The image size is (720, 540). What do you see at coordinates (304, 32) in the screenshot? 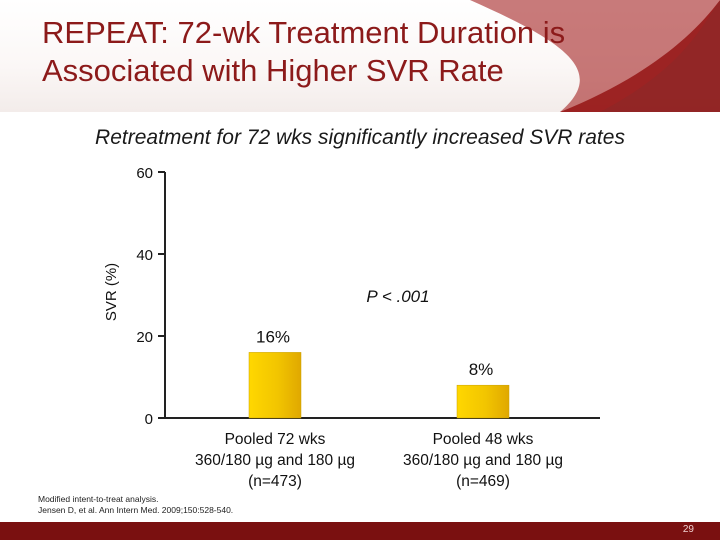
I see `title-line-1: REPEAT: 72-wk Treatment Duration is` at bounding box center [304, 32].